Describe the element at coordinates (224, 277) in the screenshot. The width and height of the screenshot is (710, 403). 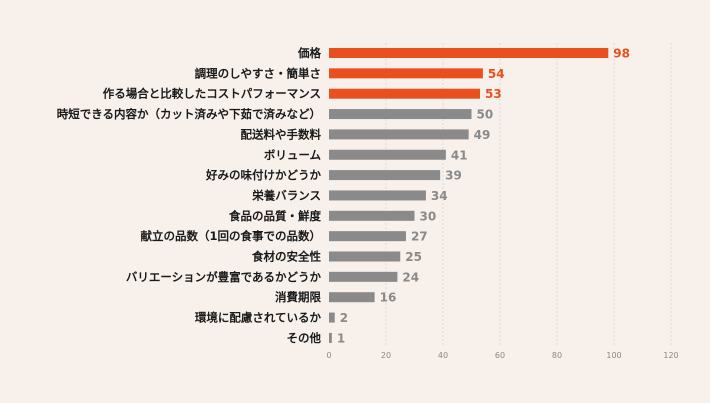
I see `category-label: バリエーションが豊富であるかどうか` at that location.